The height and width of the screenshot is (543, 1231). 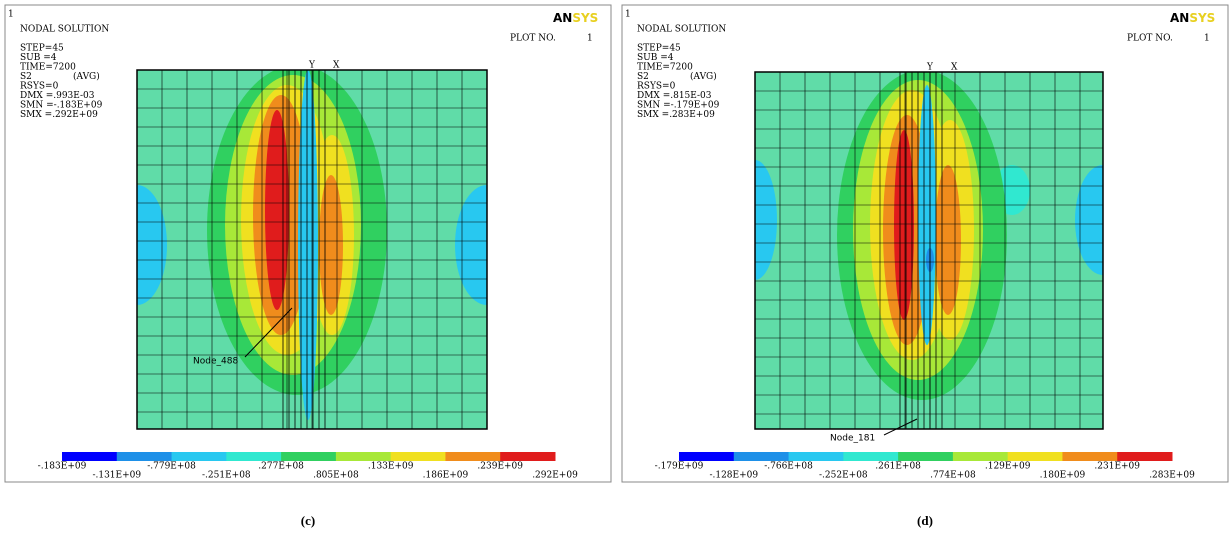 What do you see at coordinates (555, 476) in the screenshot?
I see `colorbar-label: .292E+09` at bounding box center [555, 476].